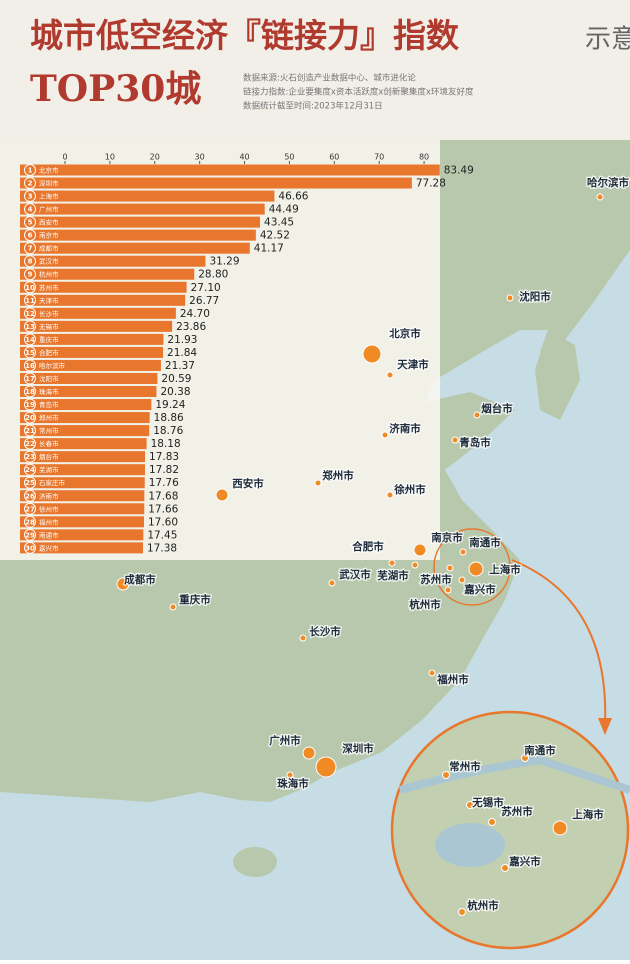 This screenshot has width=630, height=964. I want to click on category: 武汉市, so click(49, 261).